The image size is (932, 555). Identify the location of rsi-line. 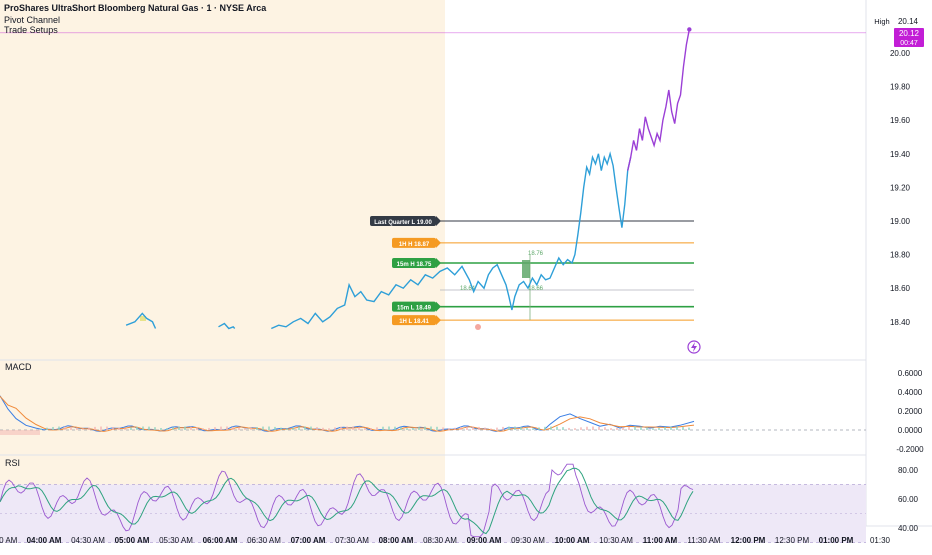
(347, 500).